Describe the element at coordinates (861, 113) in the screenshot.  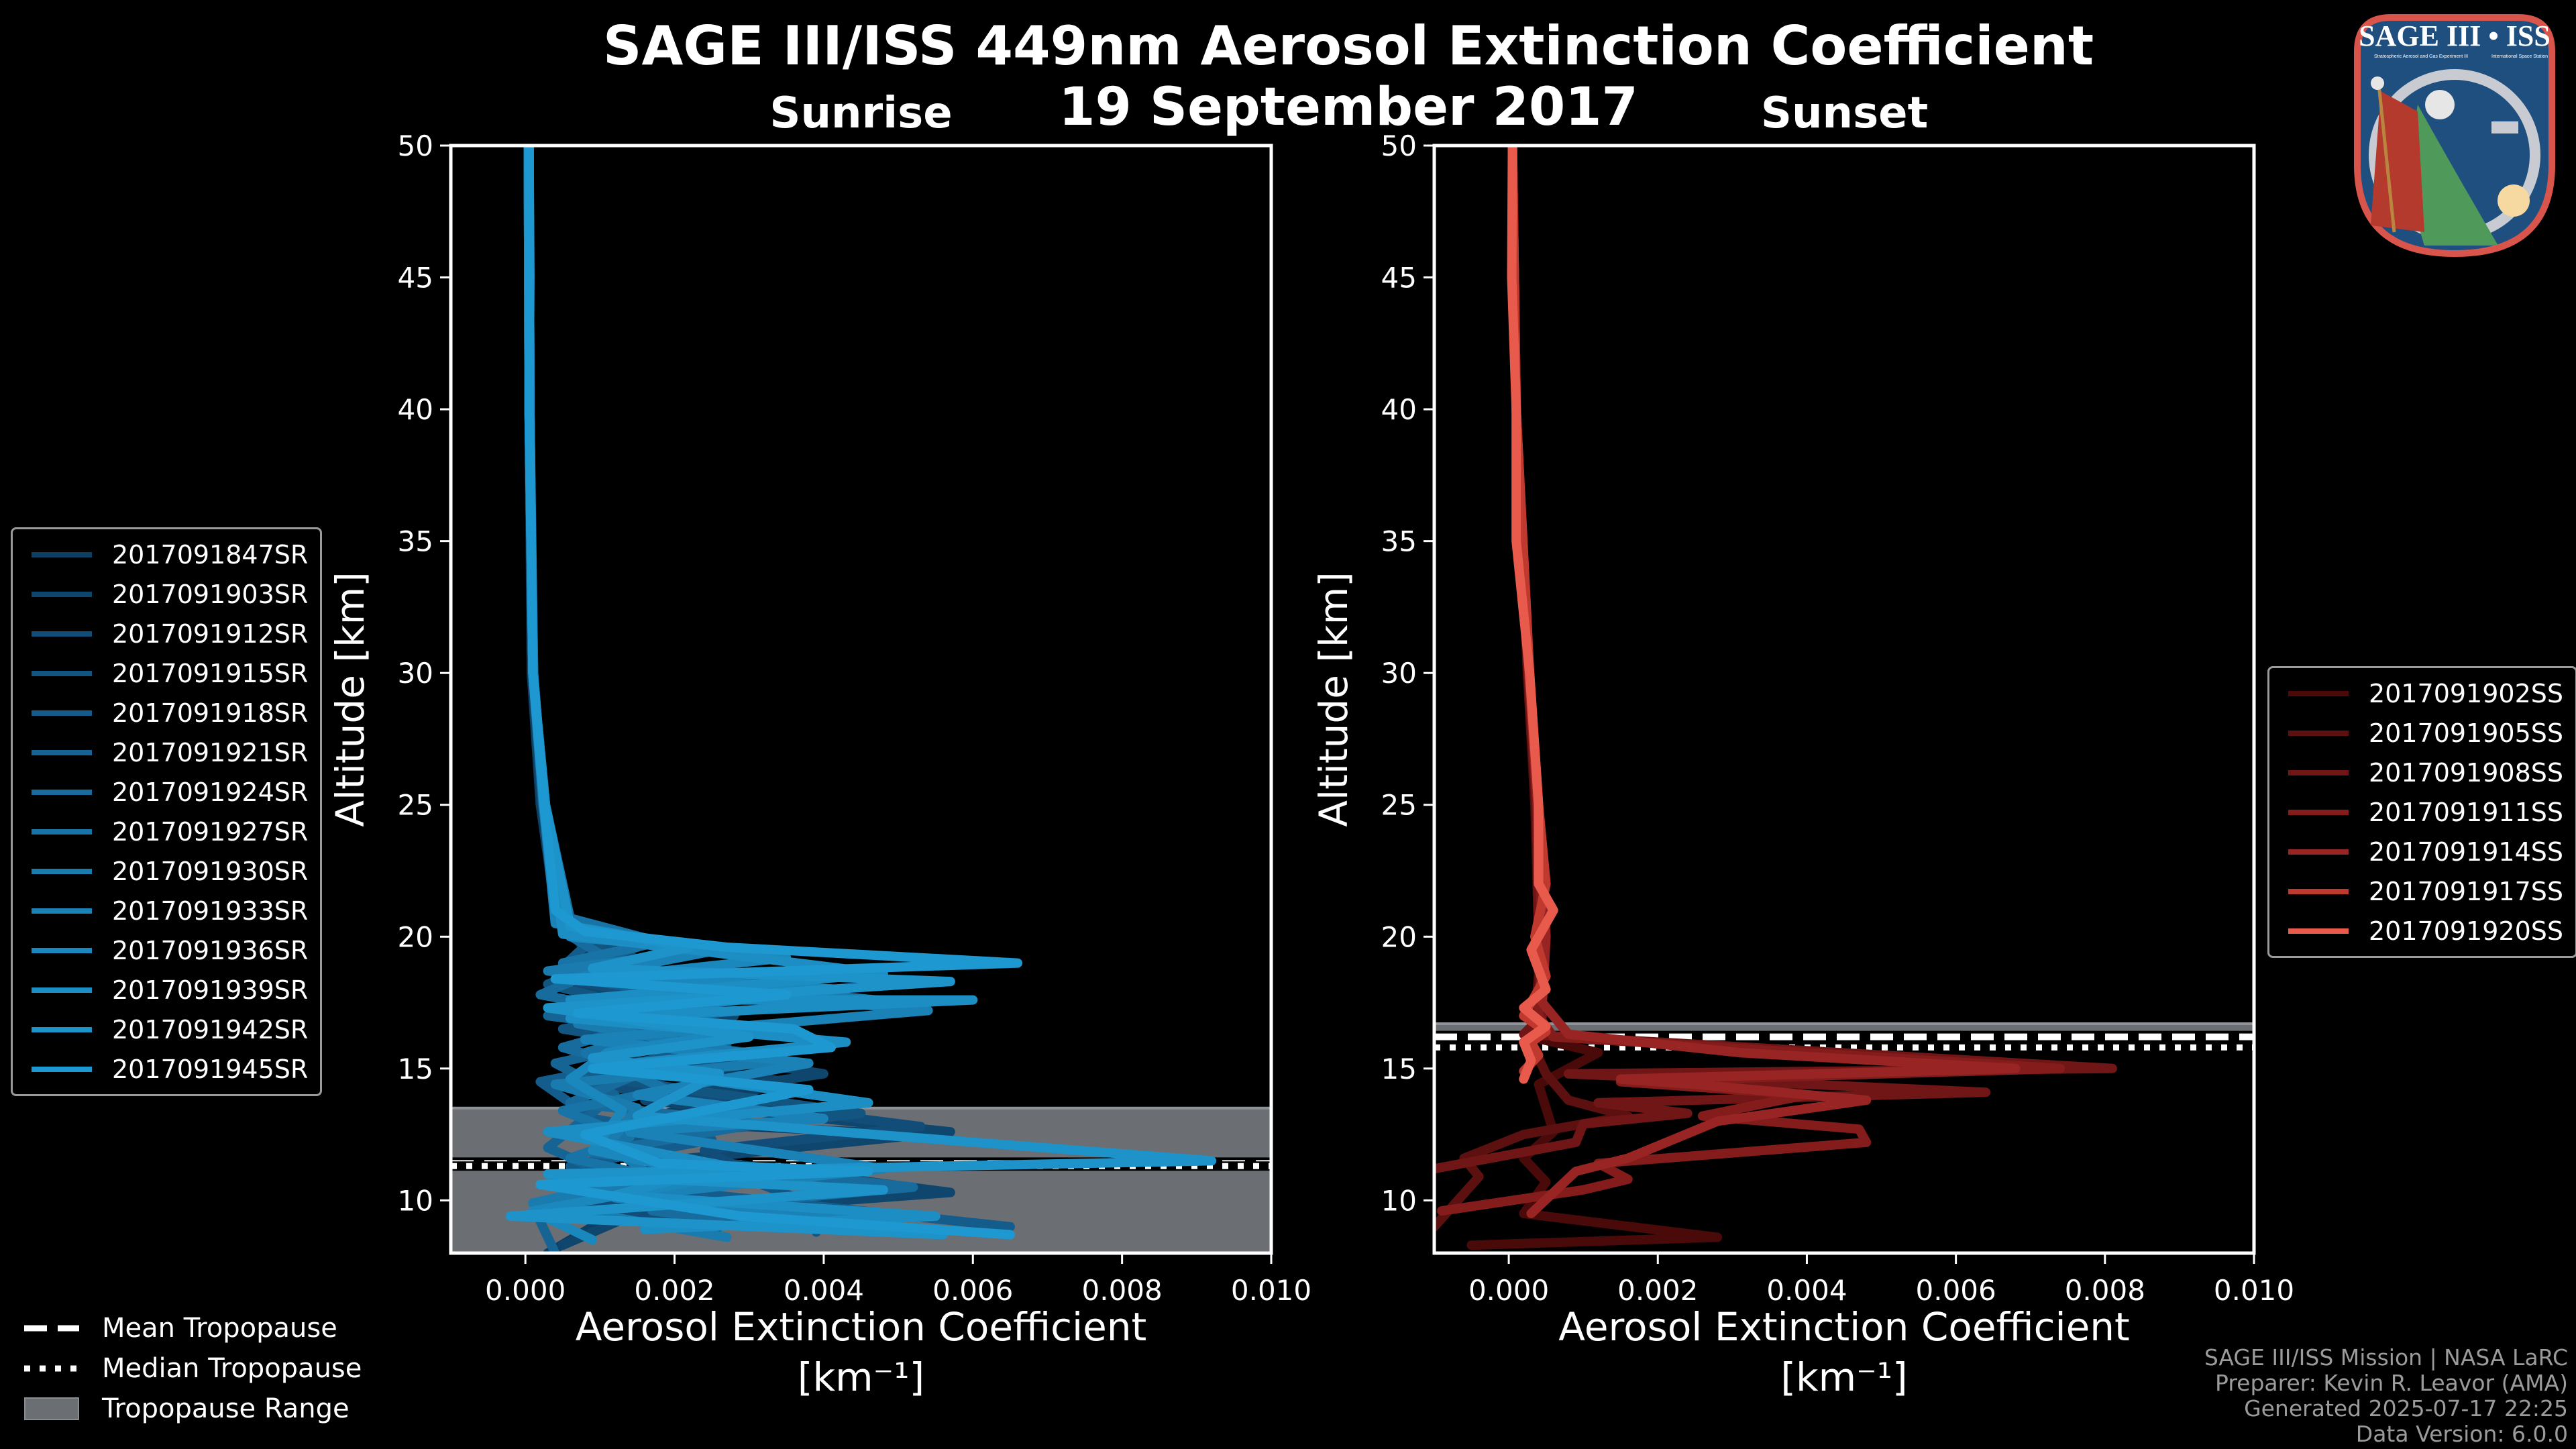
I see `sunrise-panel-title: Sunrise` at that location.